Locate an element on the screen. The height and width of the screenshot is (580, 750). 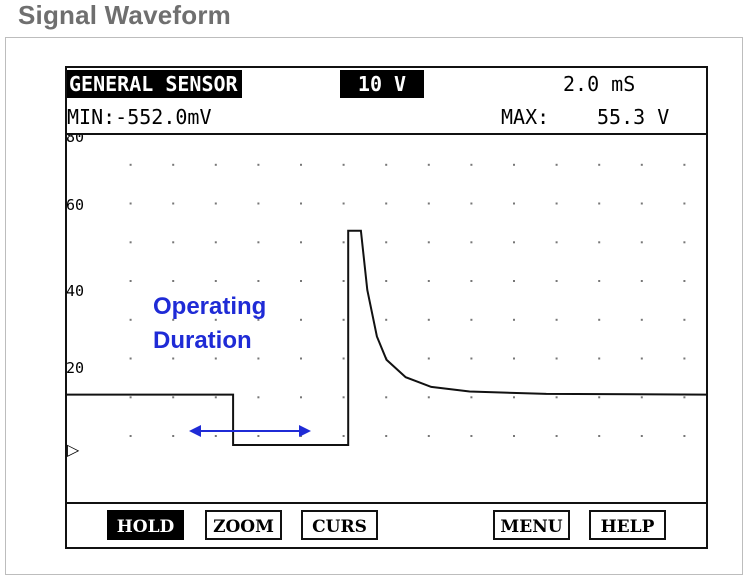
volts-per-div: 10 V is located at coordinates (382, 84).